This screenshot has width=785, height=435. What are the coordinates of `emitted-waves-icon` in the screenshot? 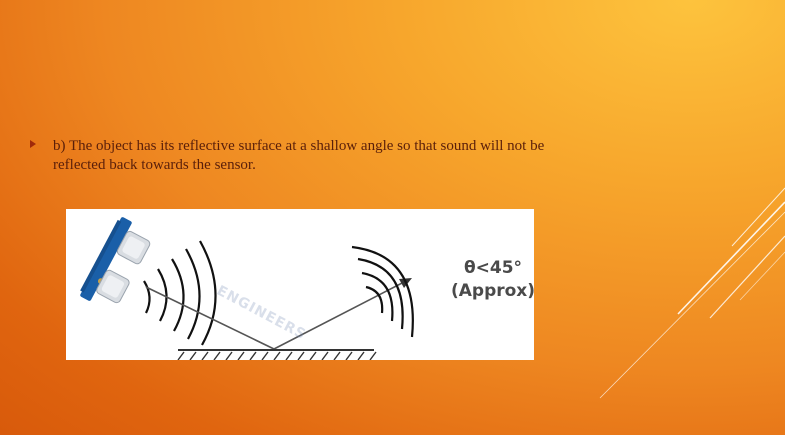 It's located at (180, 293).